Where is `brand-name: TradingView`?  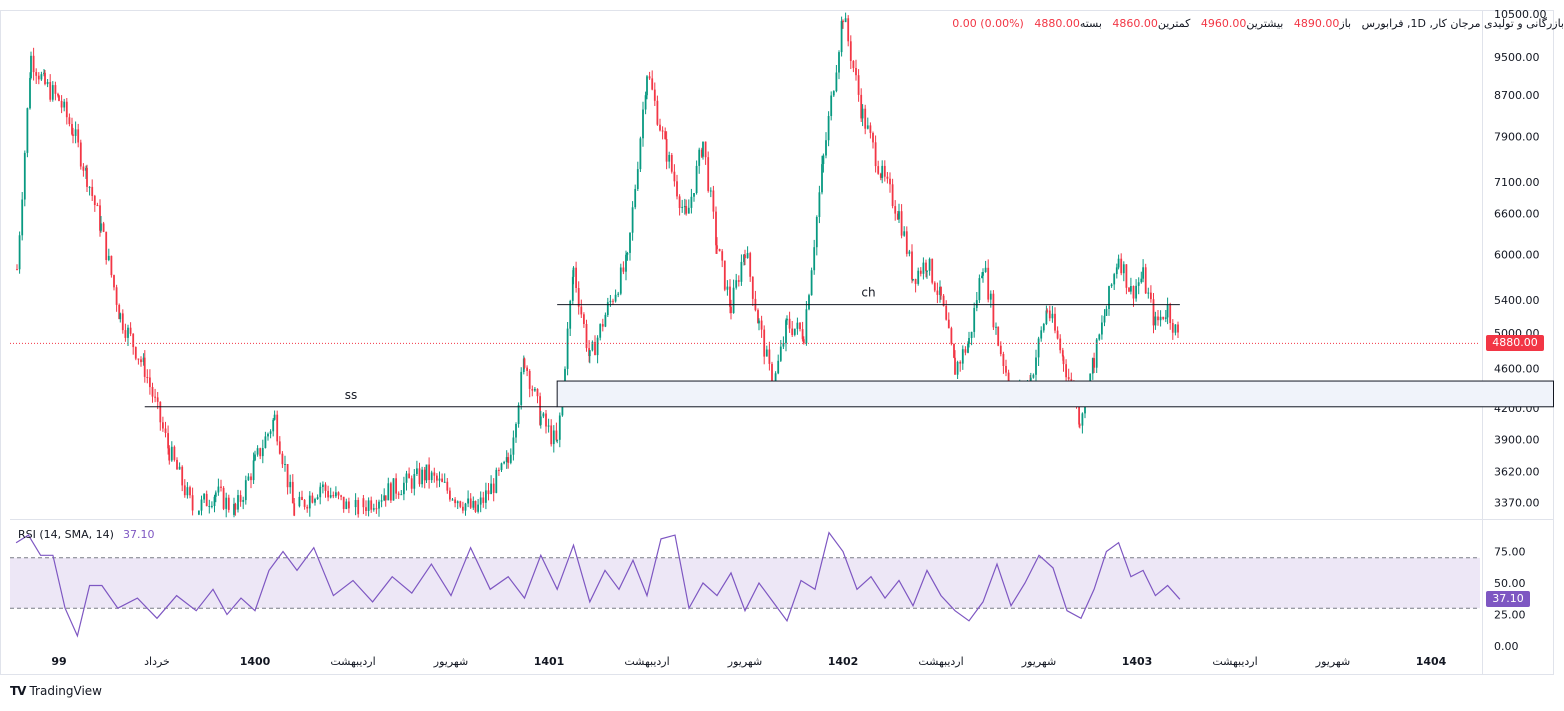
brand-name: TradingView is located at coordinates (65, 691).